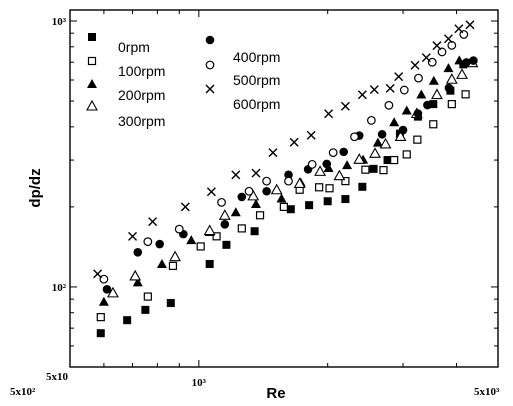  Describe the element at coordinates (210, 89) in the screenshot. I see `legend-marker-600rpm` at that location.